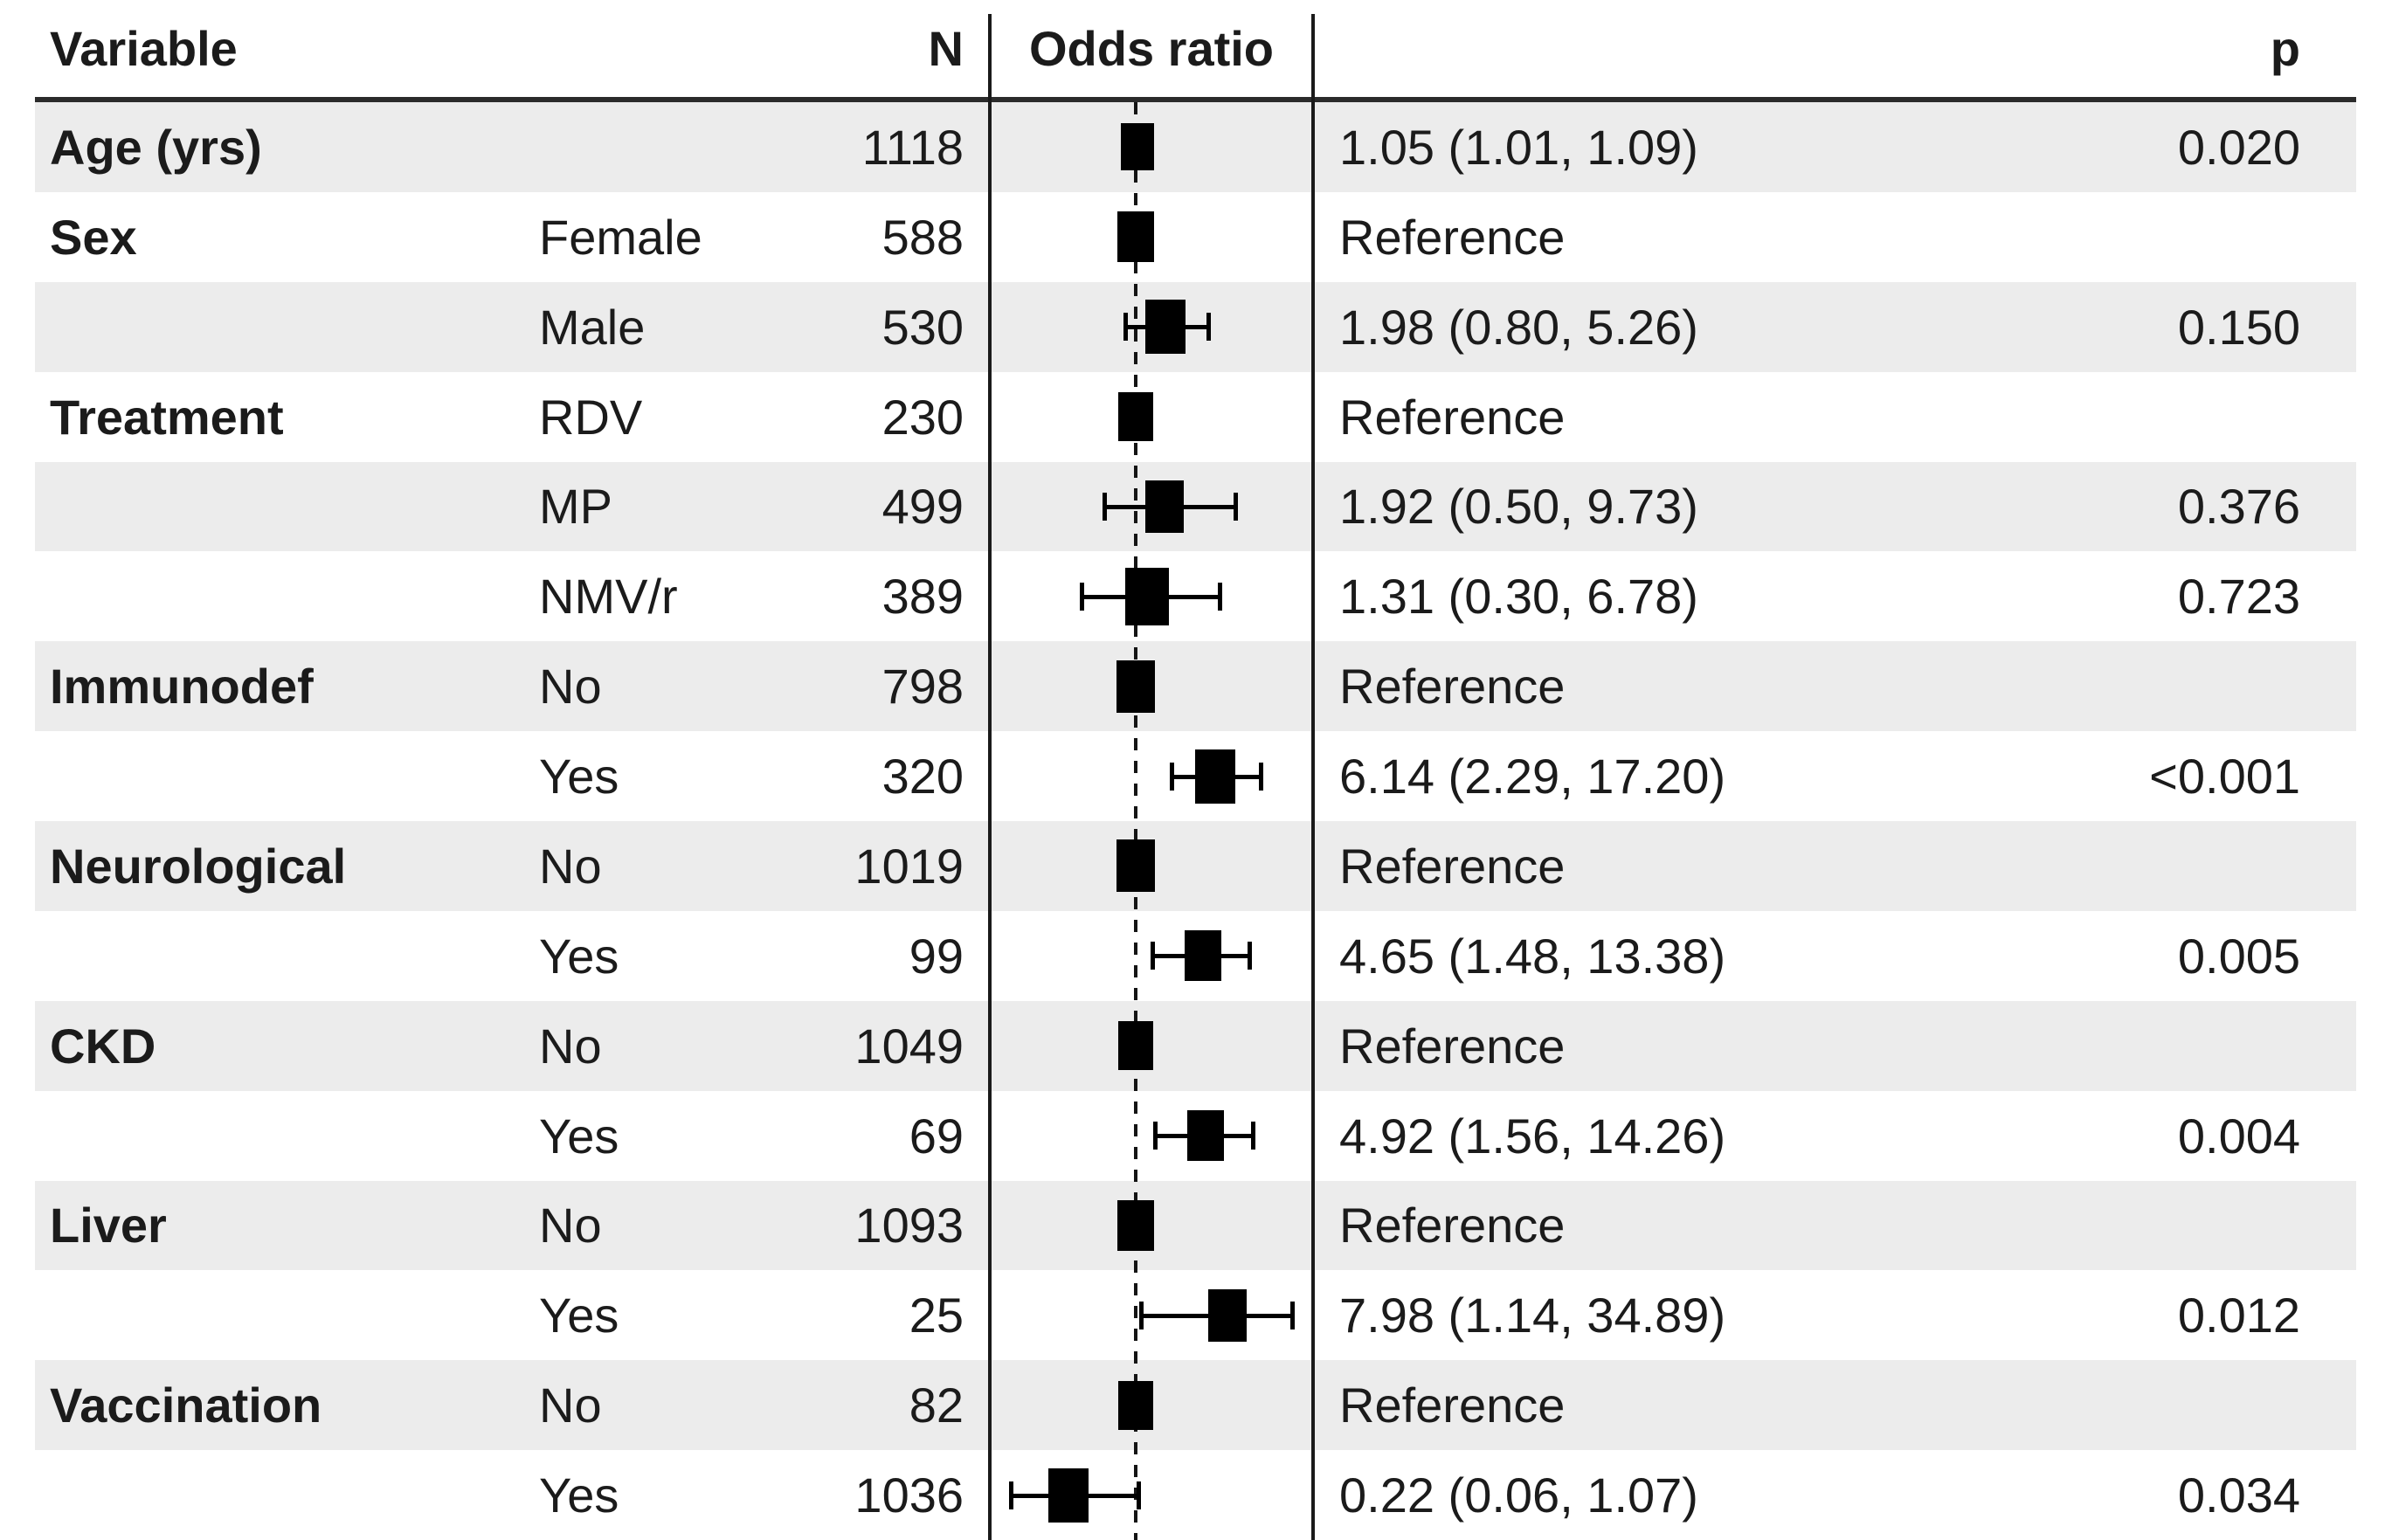 This screenshot has width=2385, height=1540. I want to click on subgroup-label: Female, so click(620, 237).